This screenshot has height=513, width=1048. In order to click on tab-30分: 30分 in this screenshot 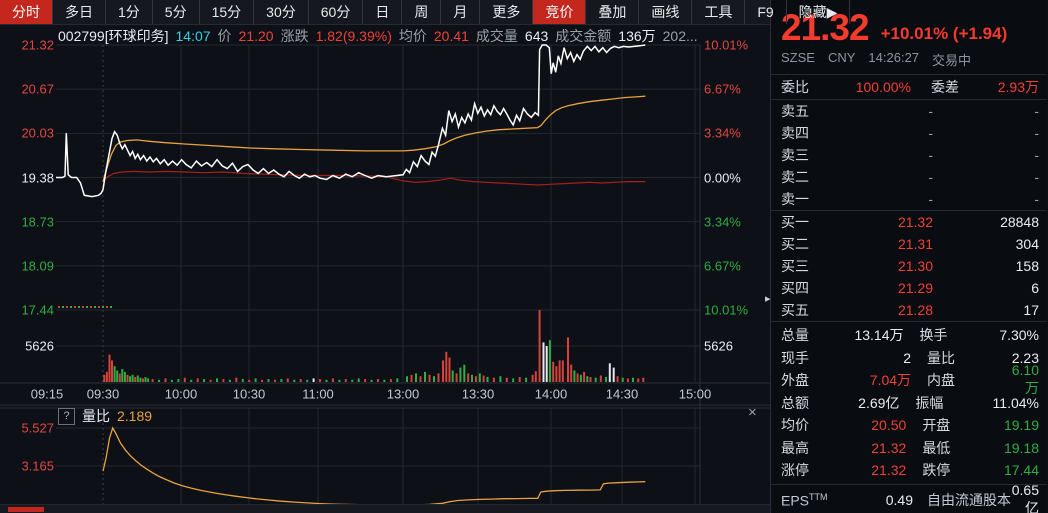, I will do `click(281, 12)`.